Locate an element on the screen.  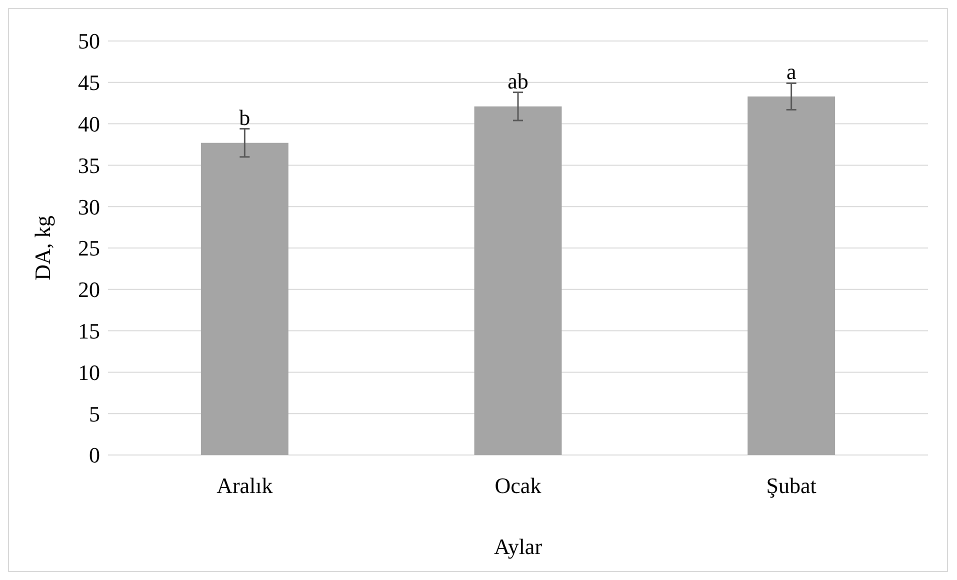
y-tick-label: 35 is located at coordinates (89, 165).